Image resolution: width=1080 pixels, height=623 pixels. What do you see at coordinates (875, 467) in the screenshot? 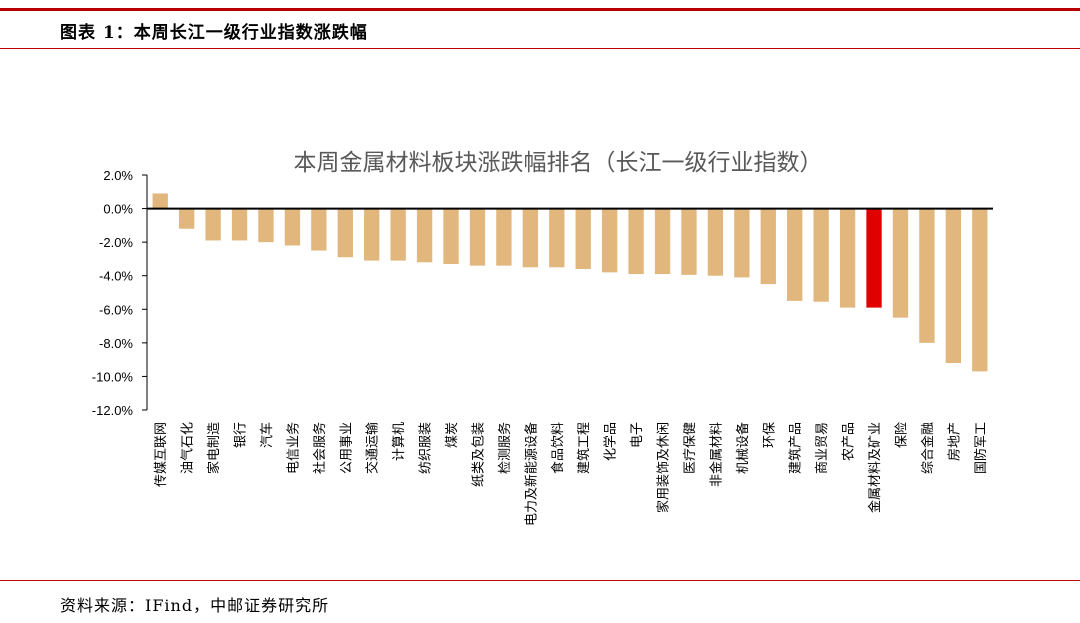
I see `x-tick-label: 金属材料及矿业` at bounding box center [875, 467].